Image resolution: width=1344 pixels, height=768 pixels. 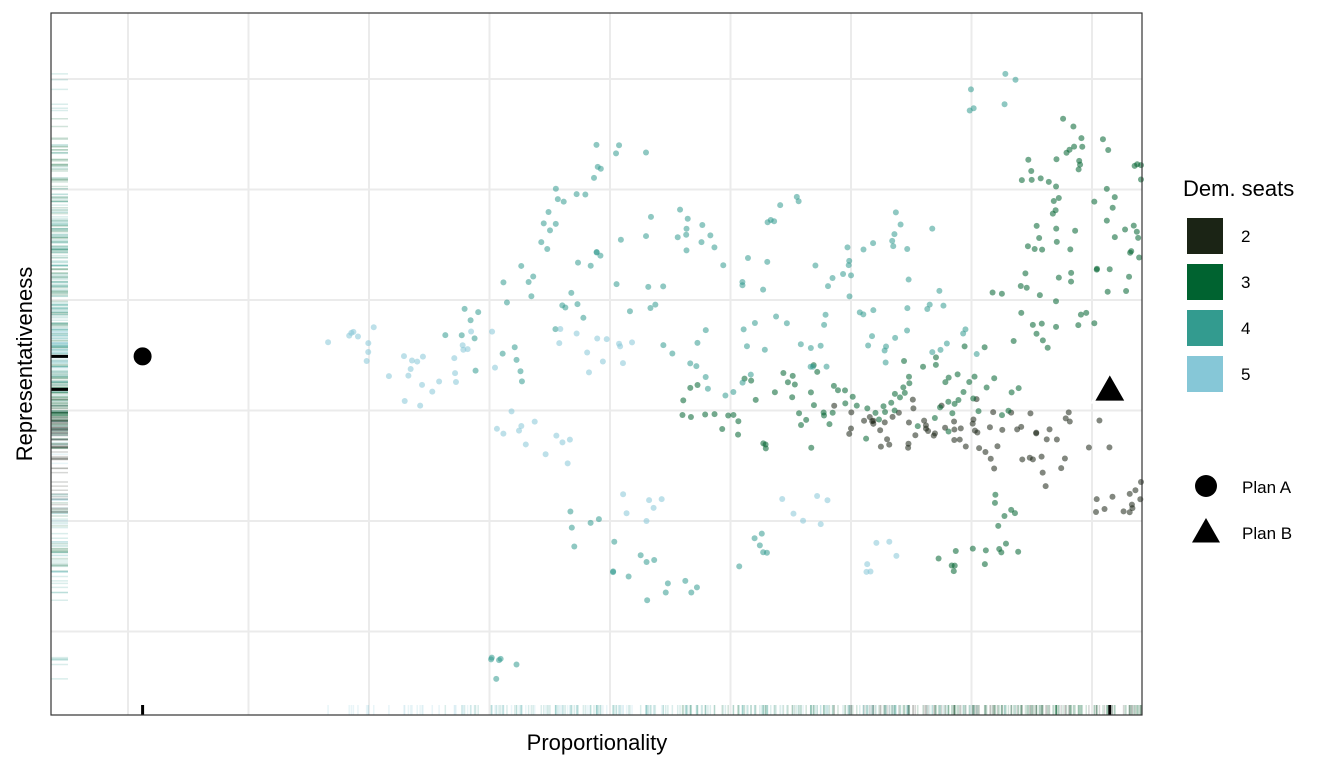 I want to click on x-rug, so click(x=734, y=710).